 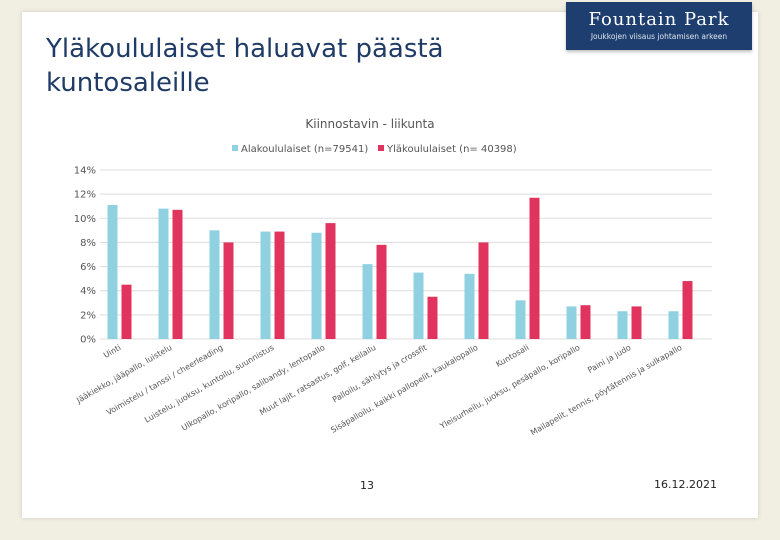 What do you see at coordinates (123, 374) in the screenshot?
I see `x-category-label-2: Jääkiekko, jääpallo, luistelu` at bounding box center [123, 374].